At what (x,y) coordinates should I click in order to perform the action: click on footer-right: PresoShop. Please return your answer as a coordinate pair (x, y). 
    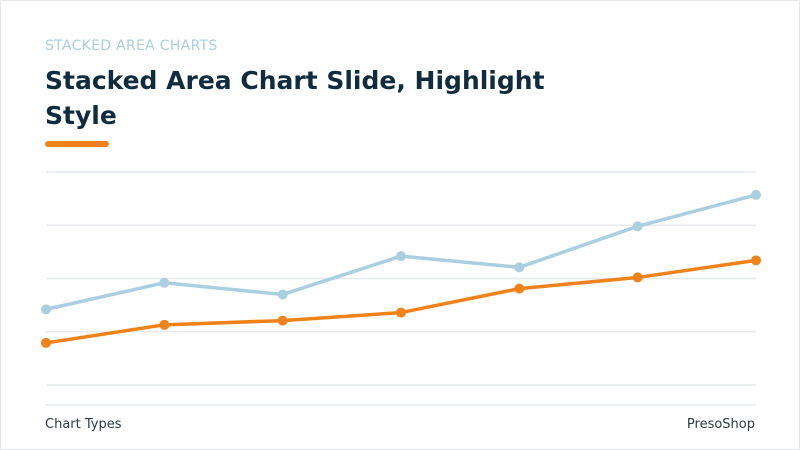
    Looking at the image, I should click on (720, 424).